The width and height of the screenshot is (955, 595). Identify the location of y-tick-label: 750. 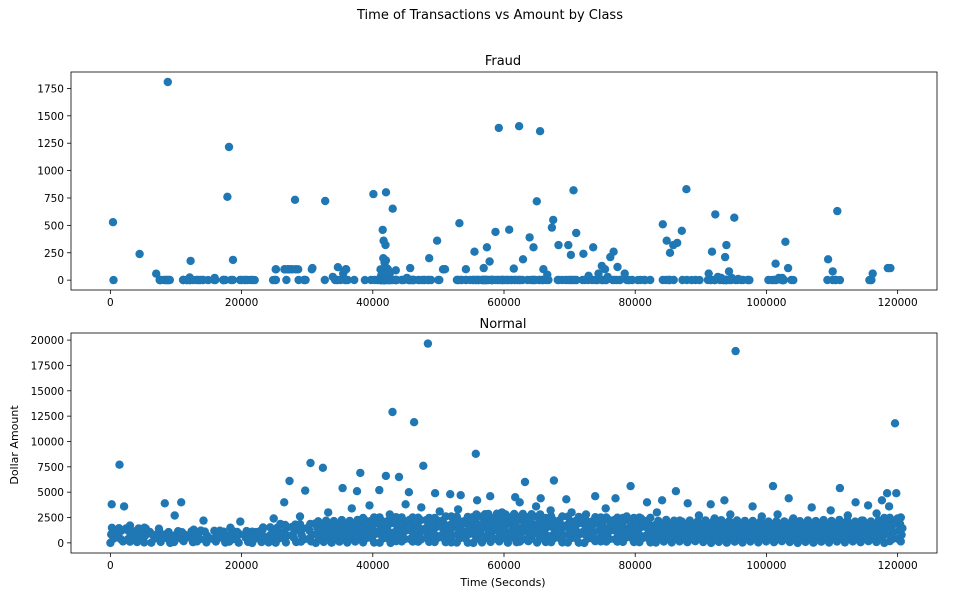
(54, 199).